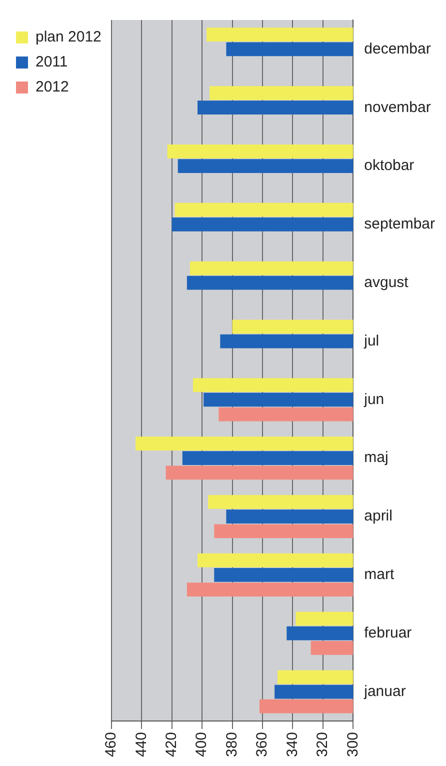  What do you see at coordinates (201, 745) in the screenshot?
I see `x-tick-label: 400` at bounding box center [201, 745].